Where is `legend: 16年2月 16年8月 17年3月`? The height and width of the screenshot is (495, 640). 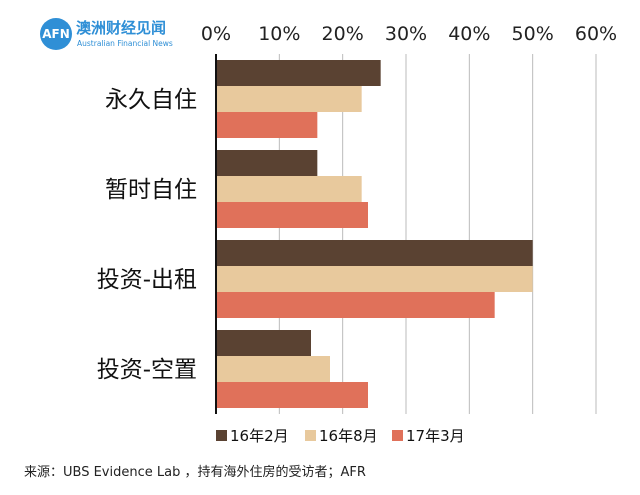
legend: 16年2月 16年8月 17年3月 is located at coordinates (340, 436).